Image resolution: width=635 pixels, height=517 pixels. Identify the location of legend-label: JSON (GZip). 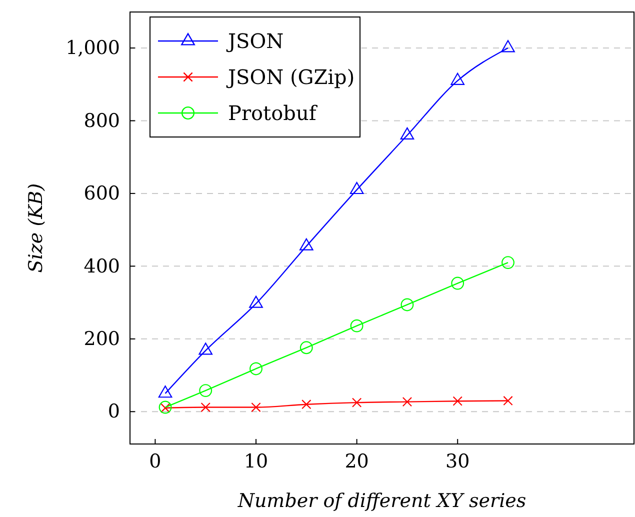
(290, 77).